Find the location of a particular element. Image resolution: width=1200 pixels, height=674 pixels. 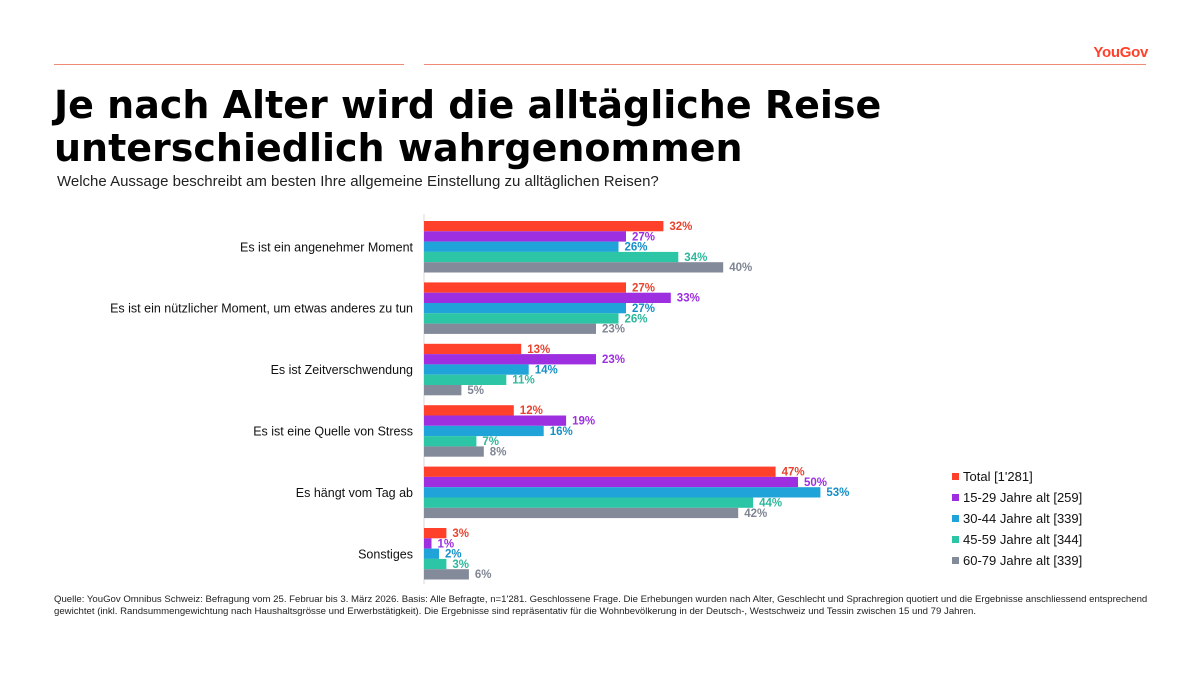

category-label: Sonstiges is located at coordinates (385, 554).